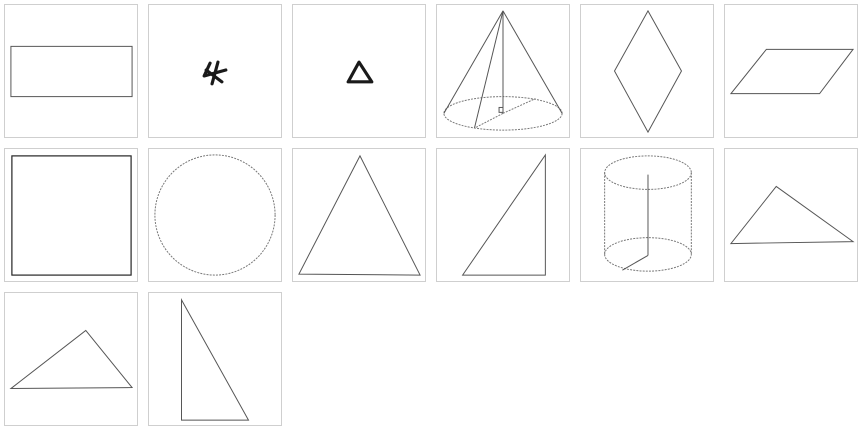 The height and width of the screenshot is (432, 864). I want to click on scalene-triangle-icon, so click(71, 359).